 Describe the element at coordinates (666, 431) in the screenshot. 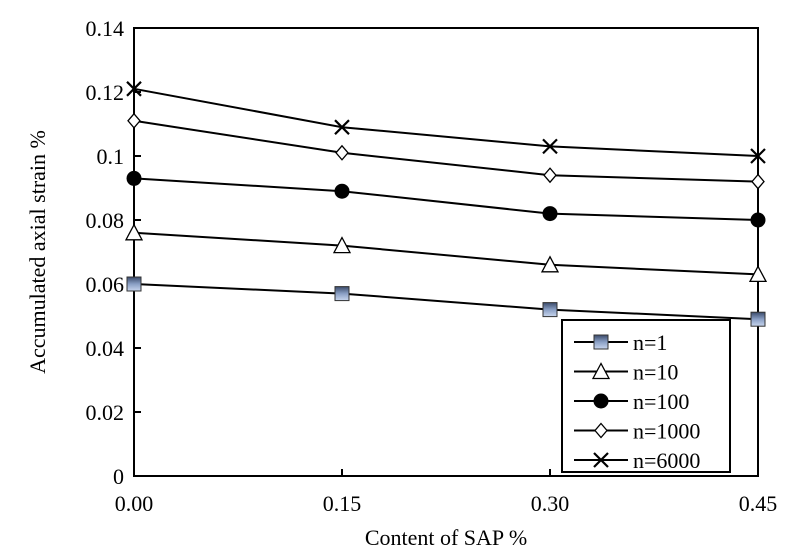

I see `legend-label: n=1000` at that location.